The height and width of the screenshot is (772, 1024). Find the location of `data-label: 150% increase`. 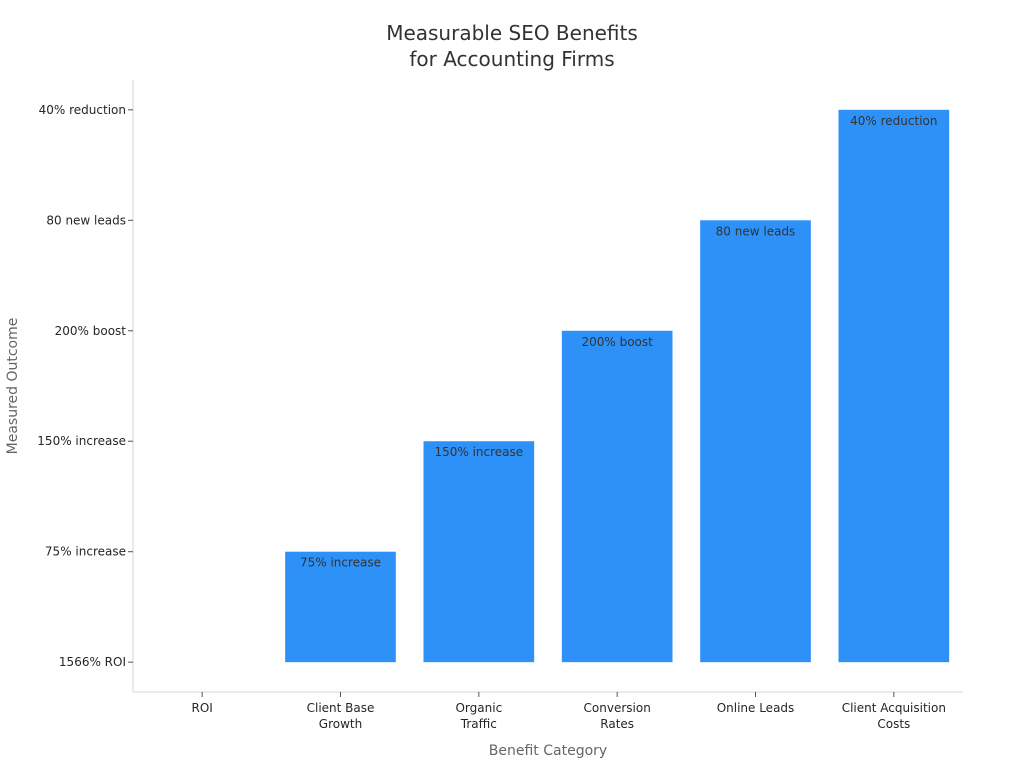

data-label: 150% increase is located at coordinates (478, 452).